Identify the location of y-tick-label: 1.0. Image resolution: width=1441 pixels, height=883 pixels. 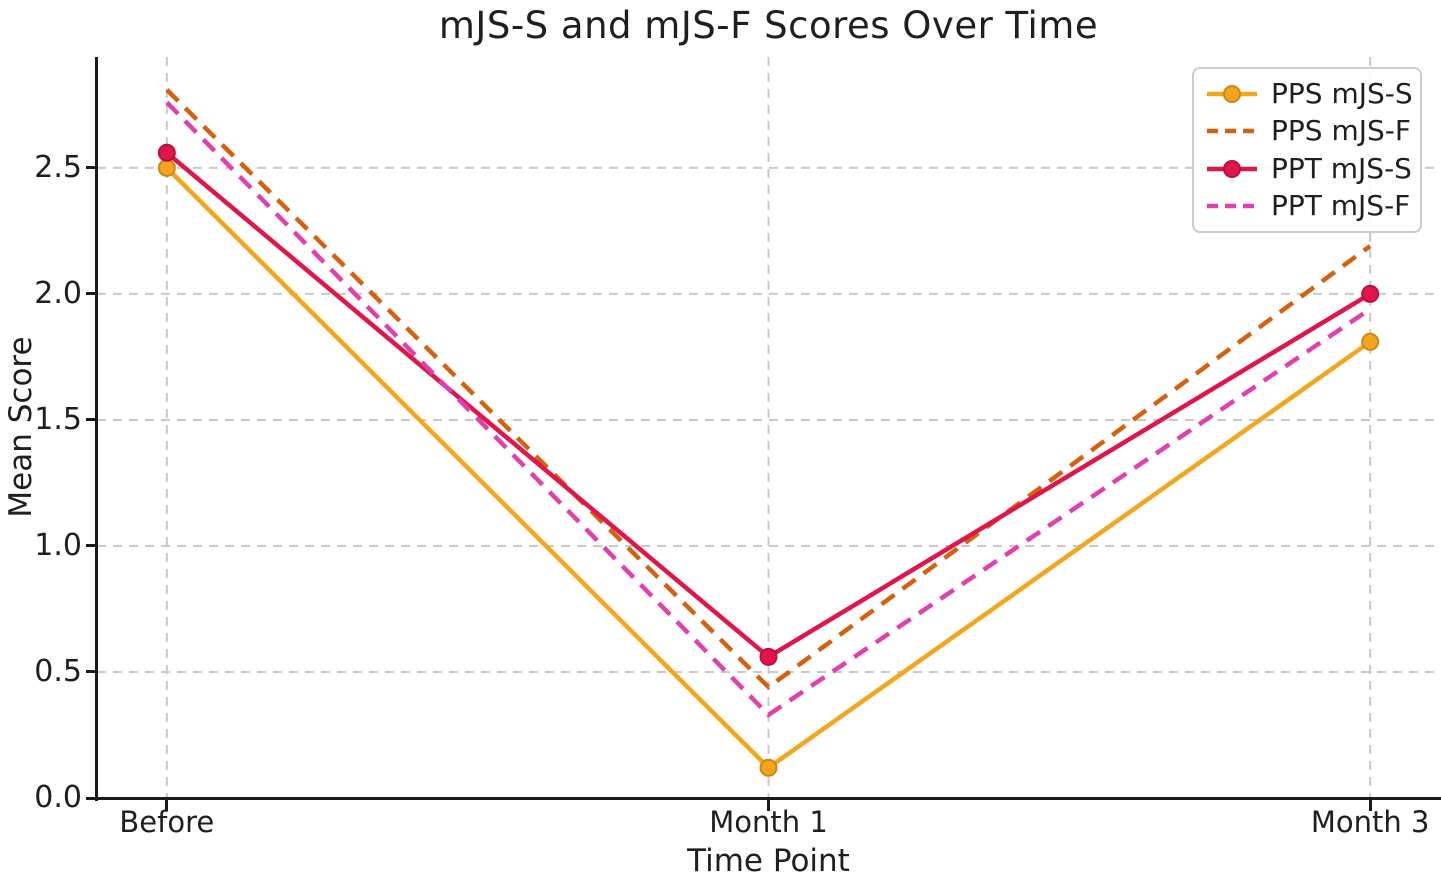
(58, 545).